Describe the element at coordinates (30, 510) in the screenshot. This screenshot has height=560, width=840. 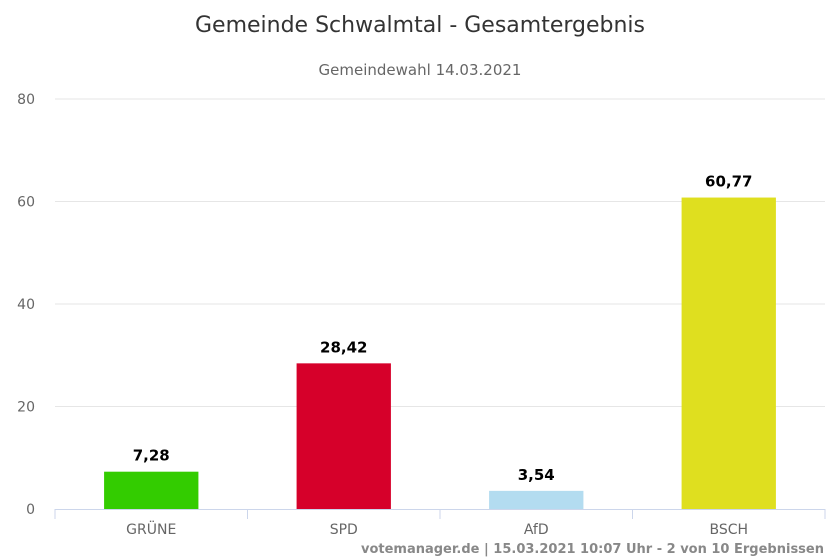
I see `y-tick-label: 0` at that location.